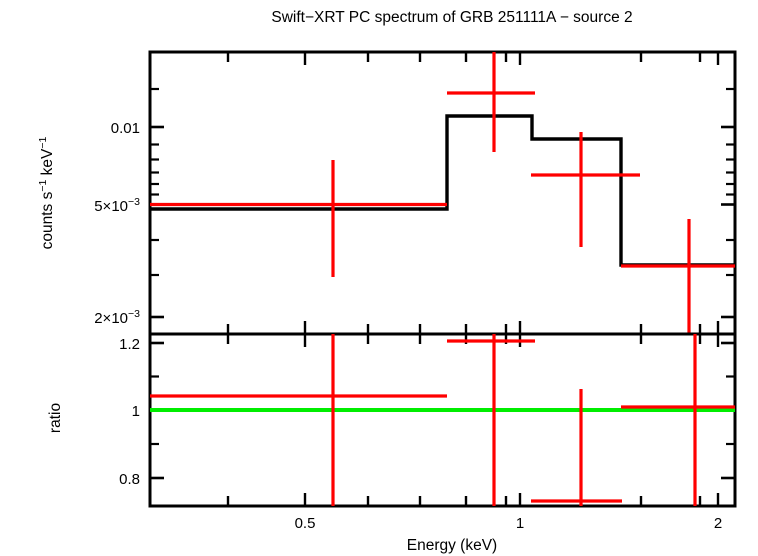  I want to click on x-axis-label: Energy (keV), so click(452, 545).